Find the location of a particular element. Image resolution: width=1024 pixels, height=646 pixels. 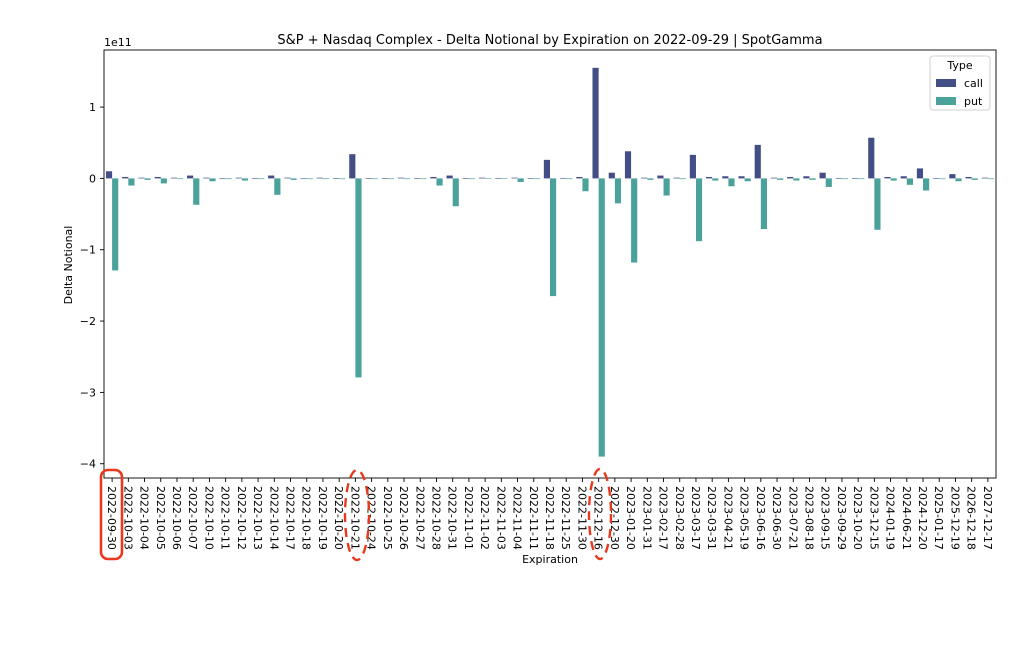

x-tick-label-2022-09-30: 2022-09-30 is located at coordinates (111, 518).